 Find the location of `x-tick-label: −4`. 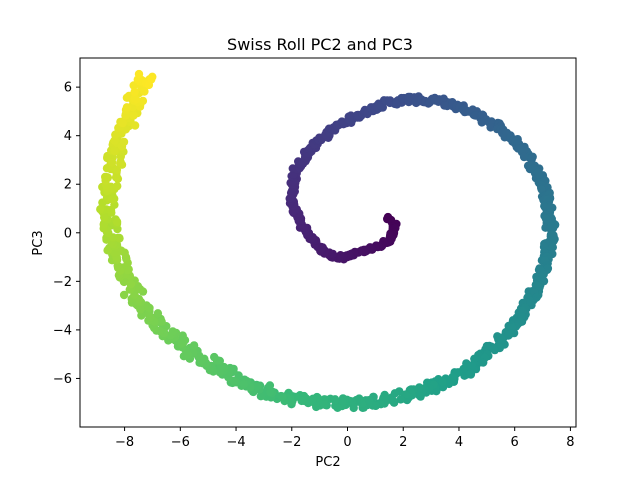

x-tick-label: −4 is located at coordinates (235, 442).